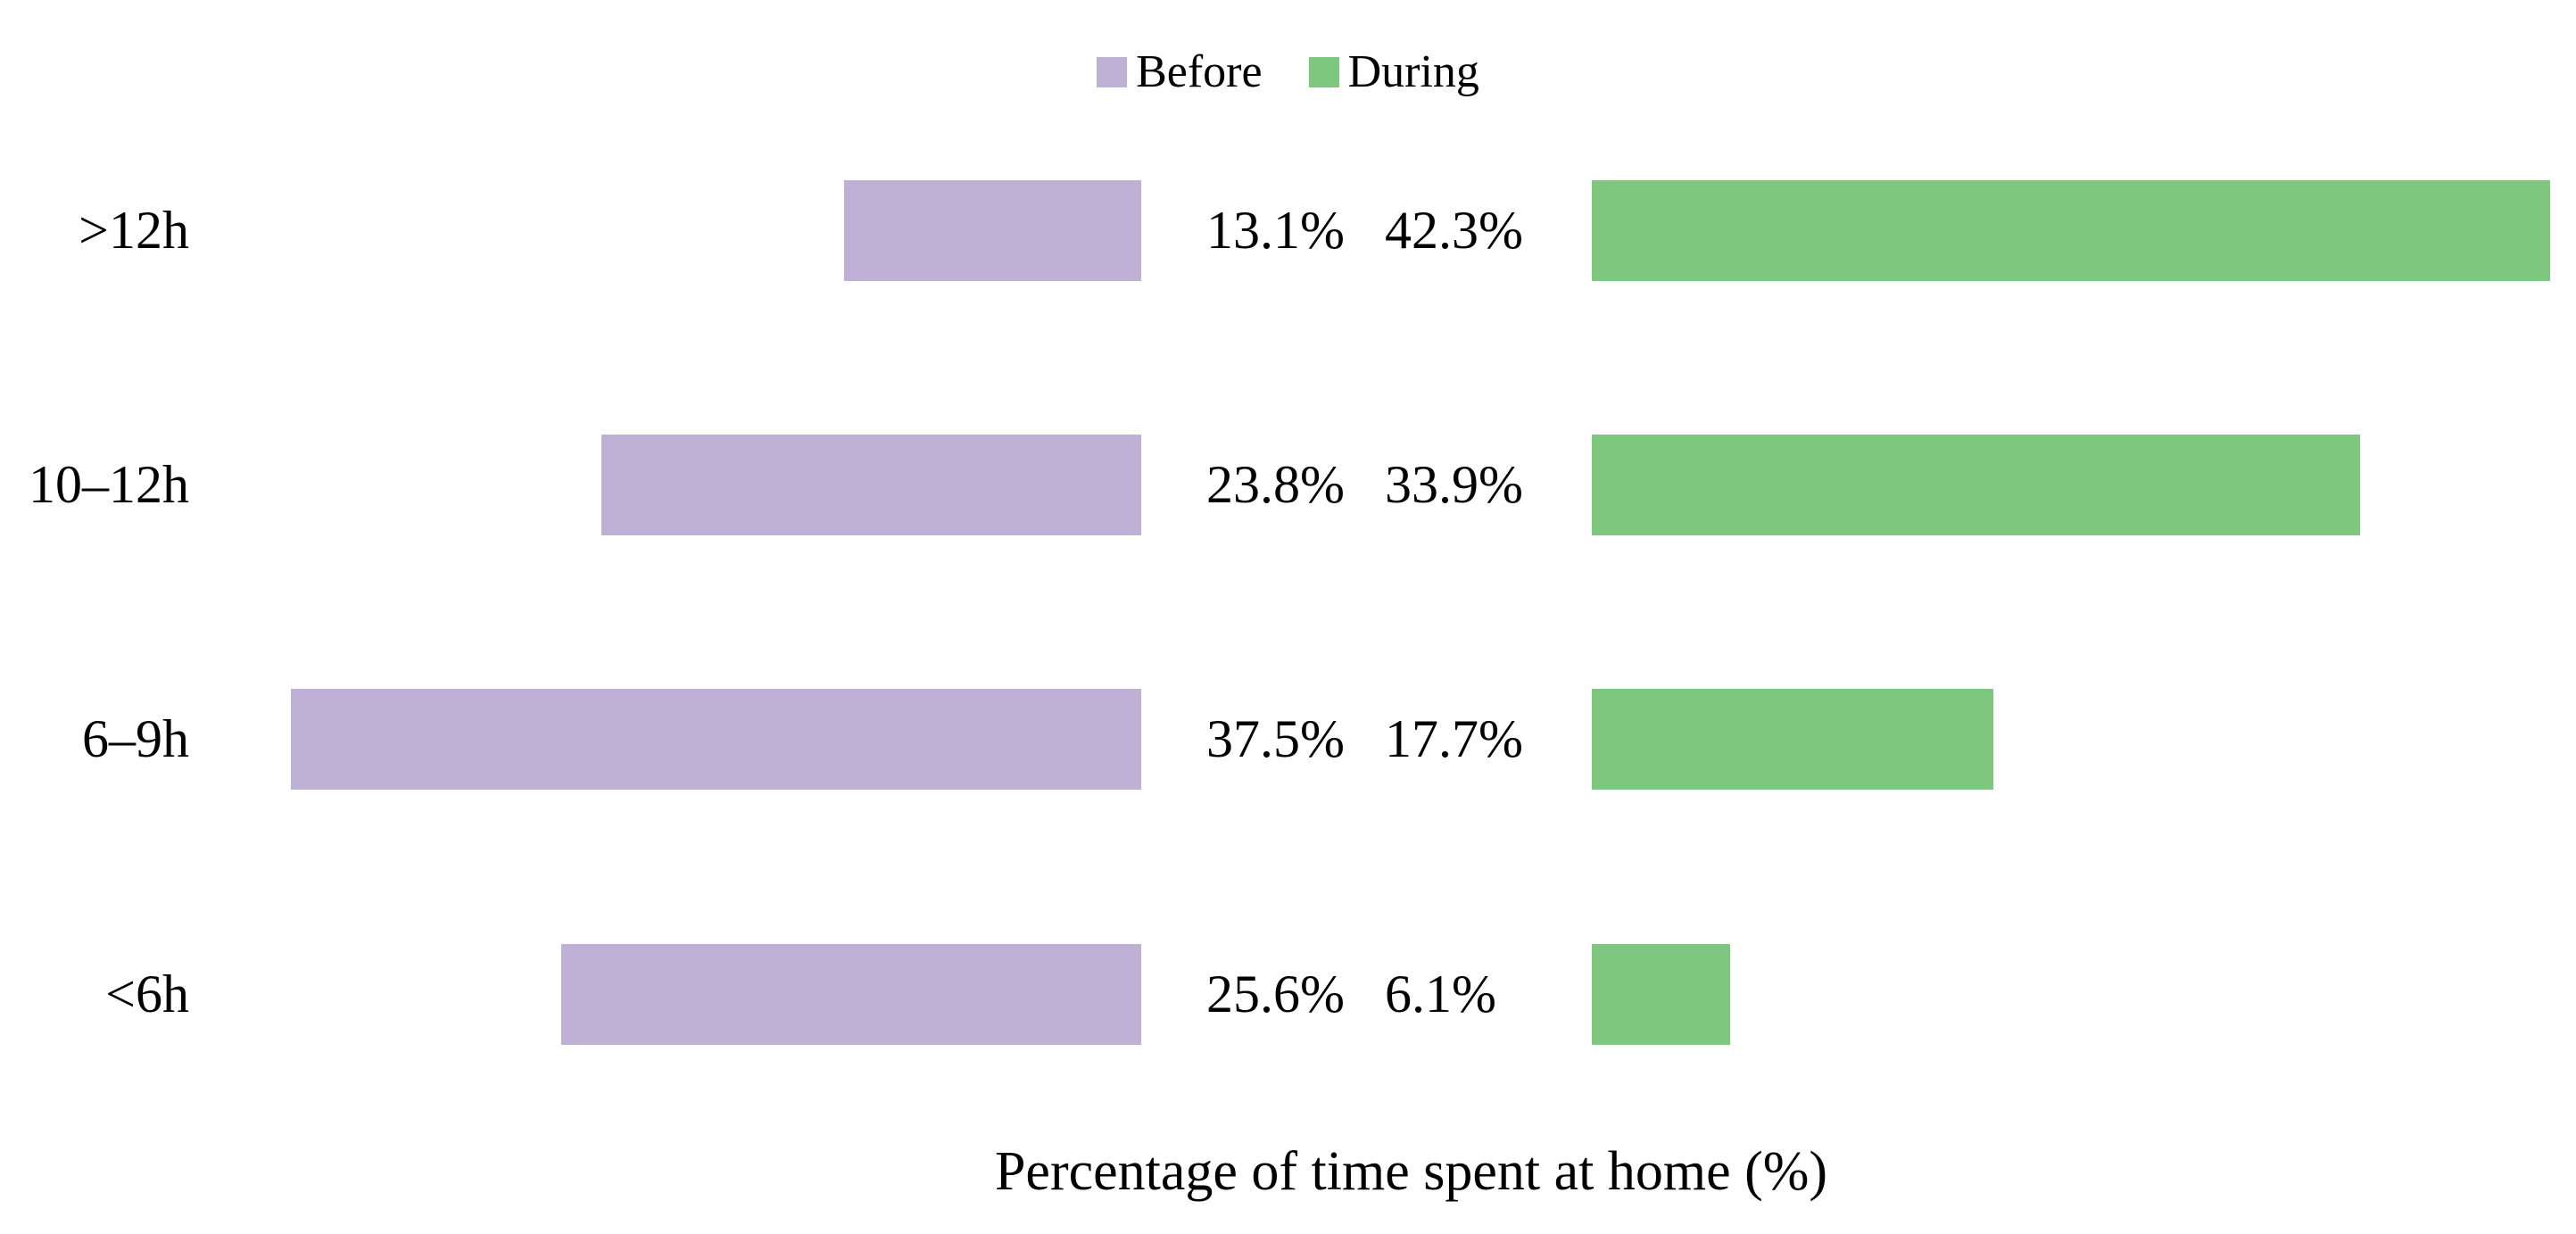 Image resolution: width=2576 pixels, height=1234 pixels. I want to click on legend-item-during: During, so click(1393, 71).